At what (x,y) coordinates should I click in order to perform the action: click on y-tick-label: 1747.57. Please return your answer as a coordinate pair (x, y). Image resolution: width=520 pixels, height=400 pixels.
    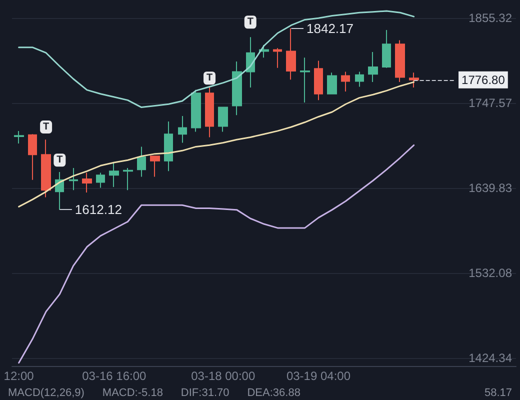
    Looking at the image, I should click on (490, 103).